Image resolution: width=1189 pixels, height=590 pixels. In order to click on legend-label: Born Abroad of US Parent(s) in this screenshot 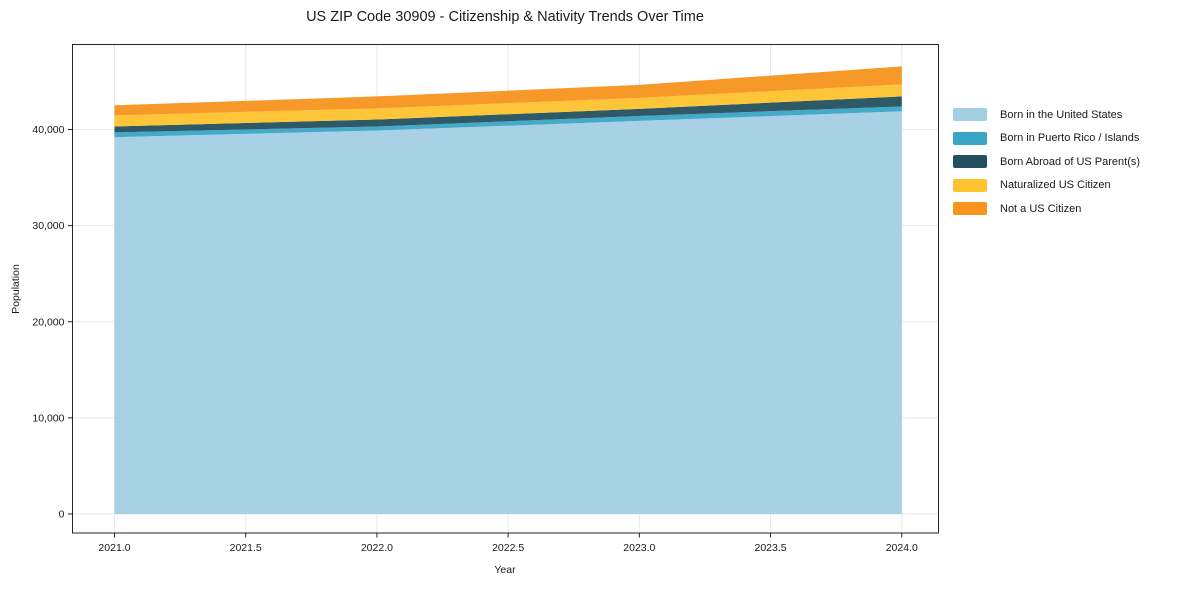, I will do `click(1070, 161)`.